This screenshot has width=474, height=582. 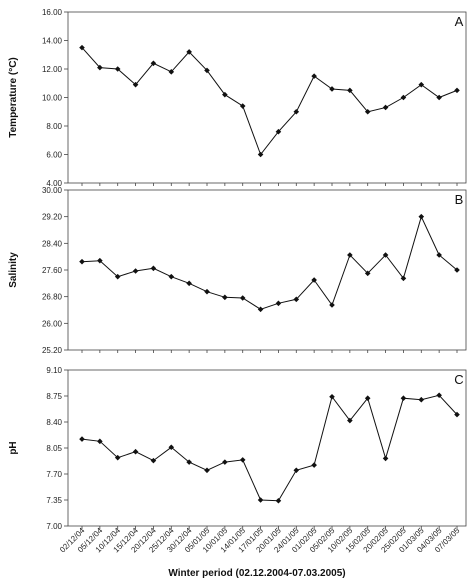 I want to click on panel-letter: B, so click(x=459, y=199).